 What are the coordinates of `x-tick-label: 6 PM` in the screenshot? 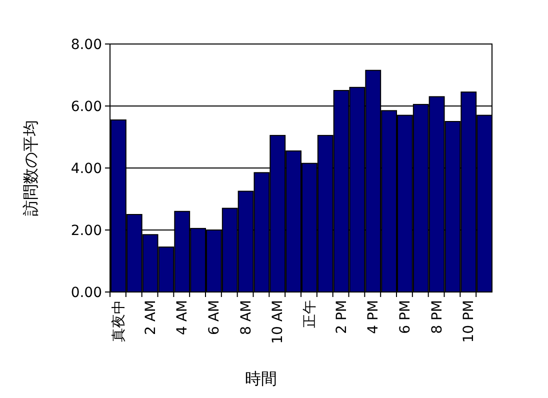 It's located at (405, 317).